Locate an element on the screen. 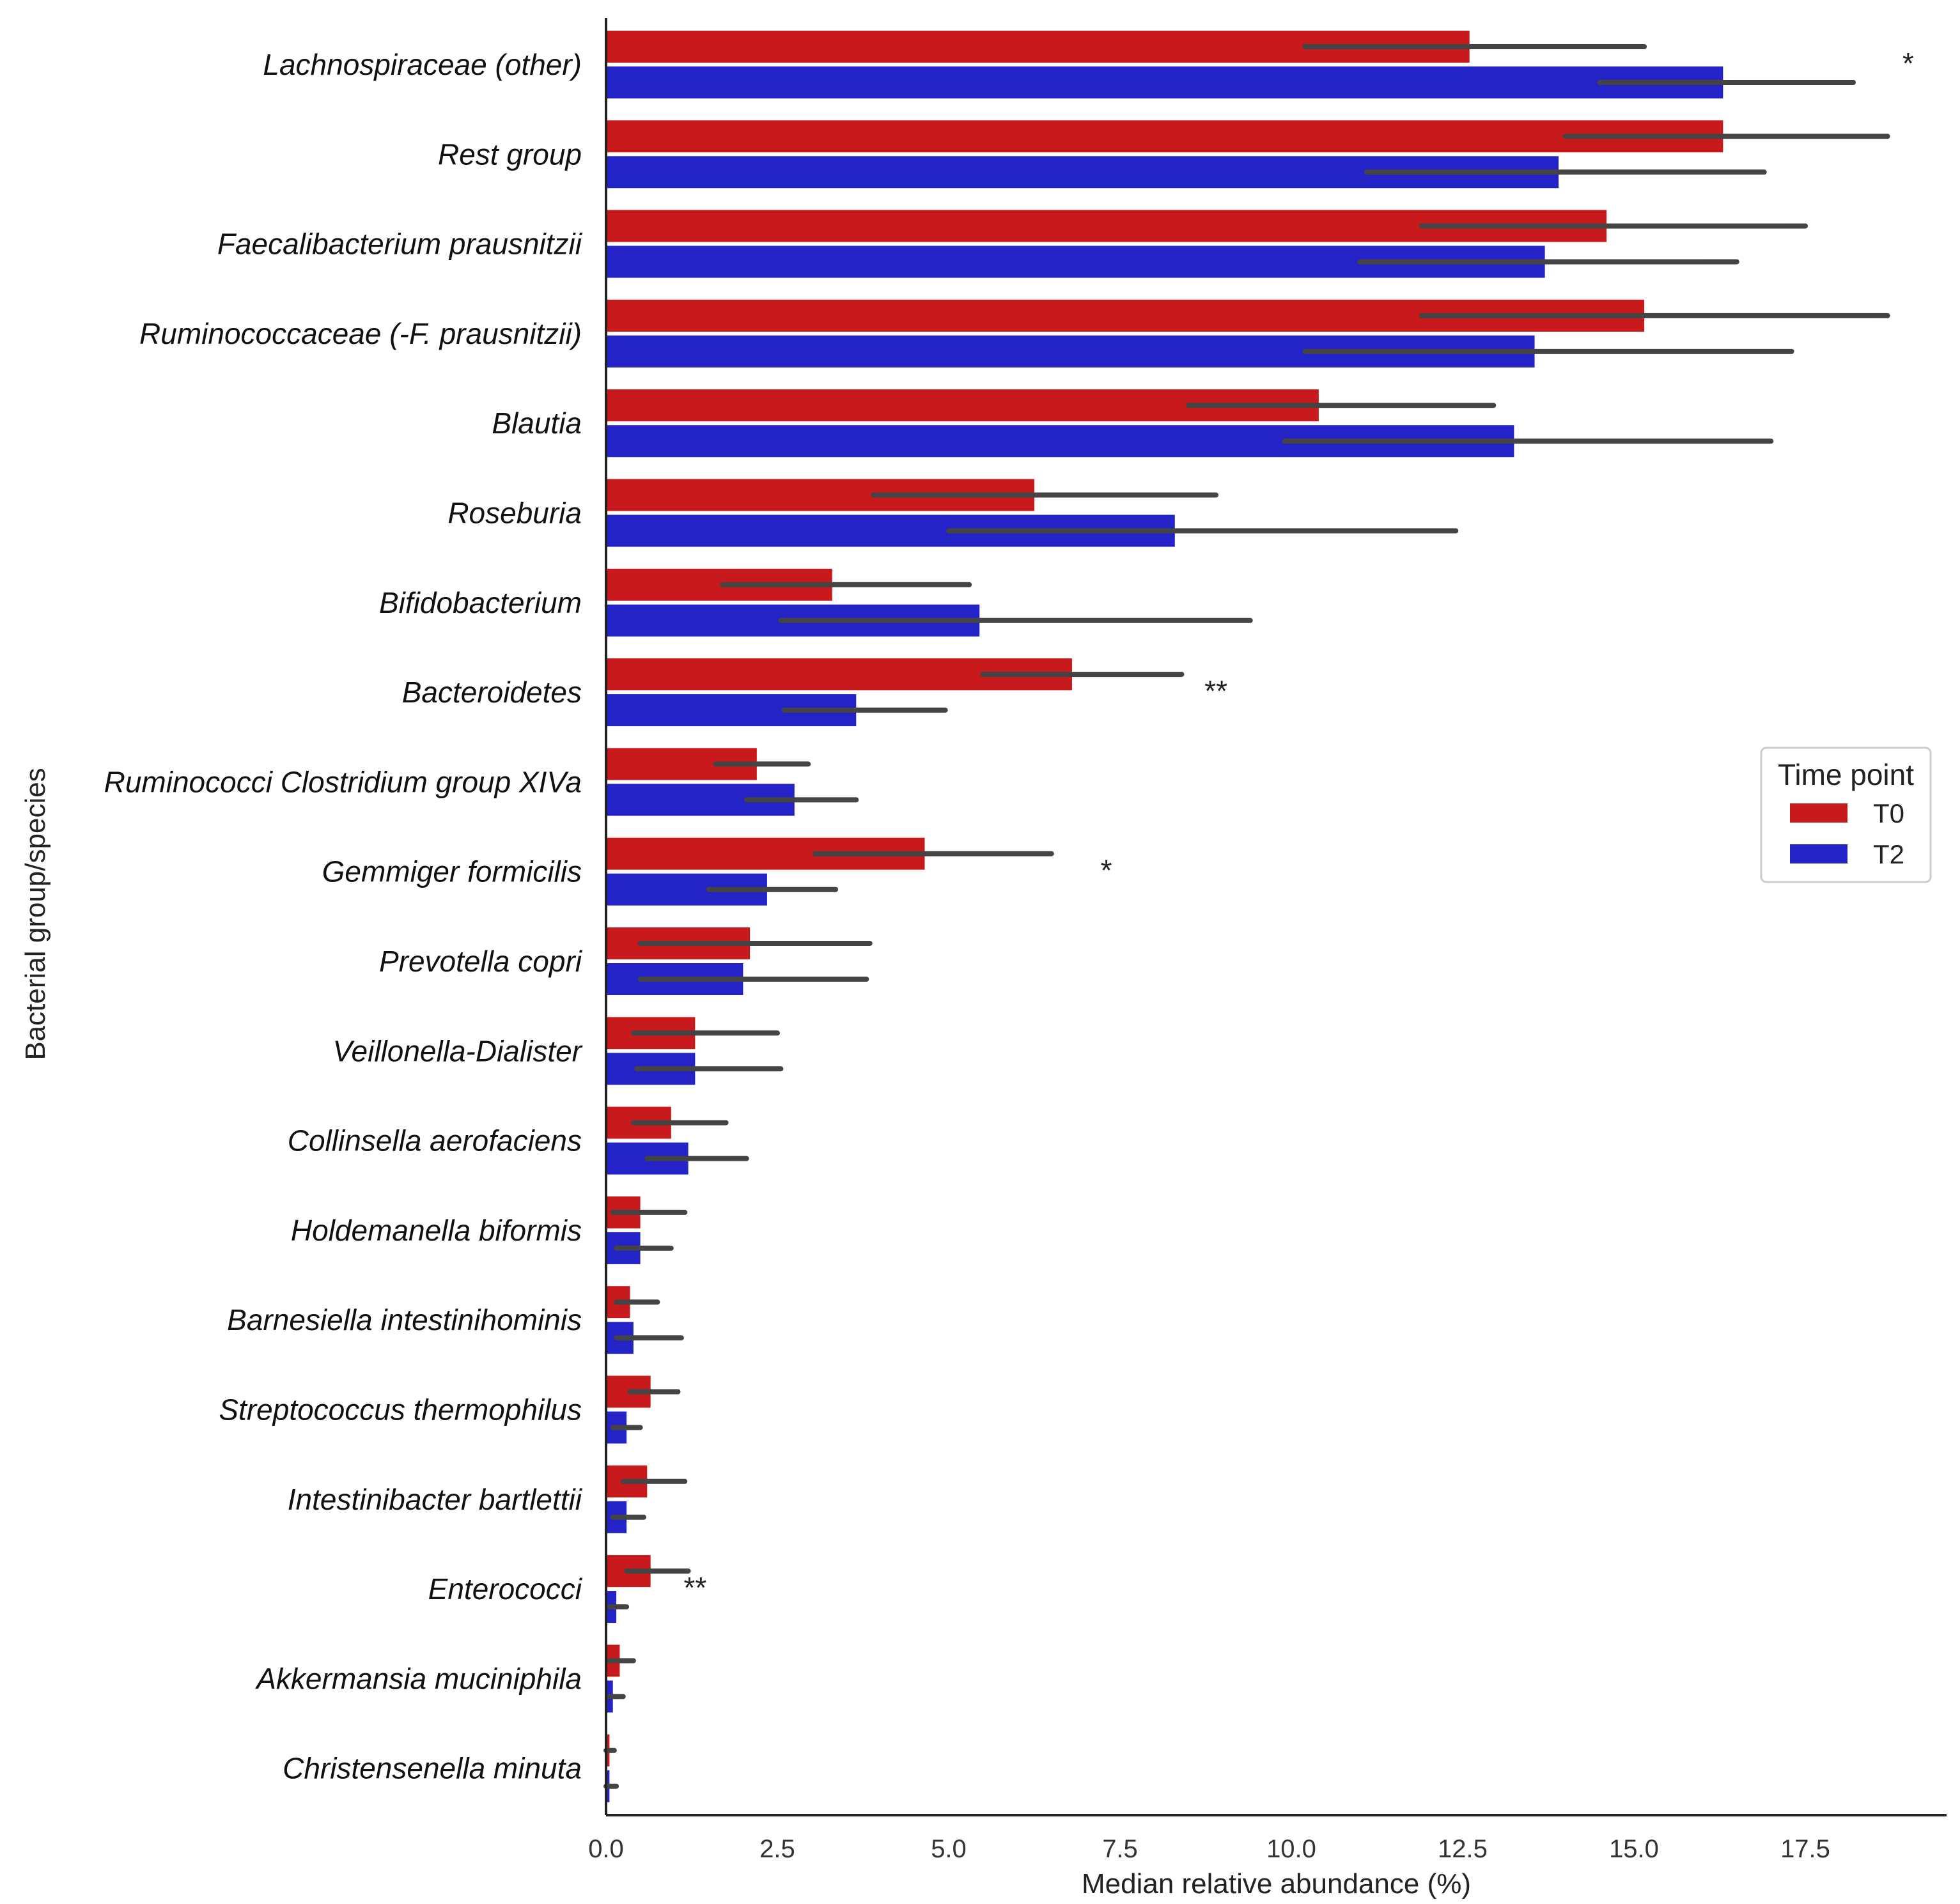 This screenshot has height=1904, width=1960. legend-title: Time point is located at coordinates (1846, 774).